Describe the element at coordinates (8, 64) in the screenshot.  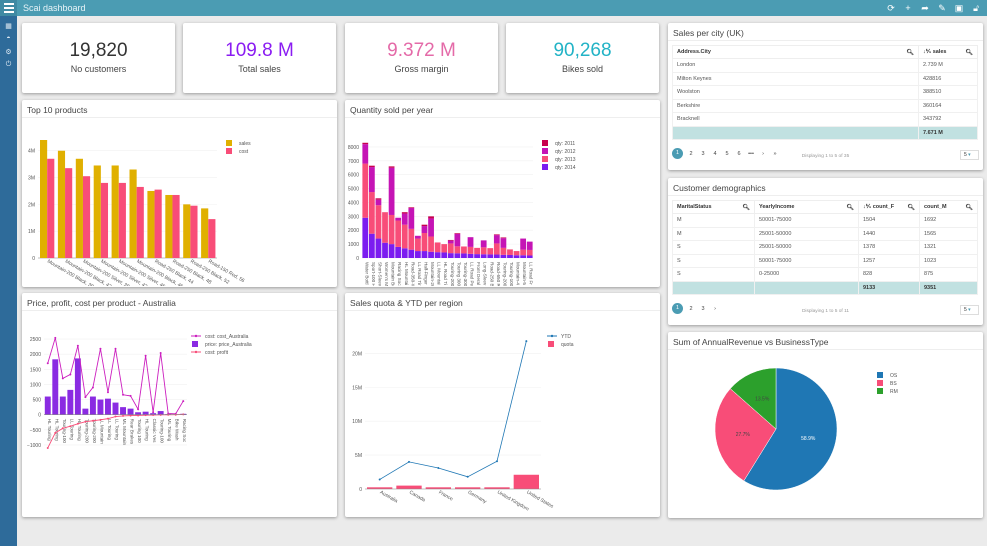
I see `power-icon: ⏻` at that location.